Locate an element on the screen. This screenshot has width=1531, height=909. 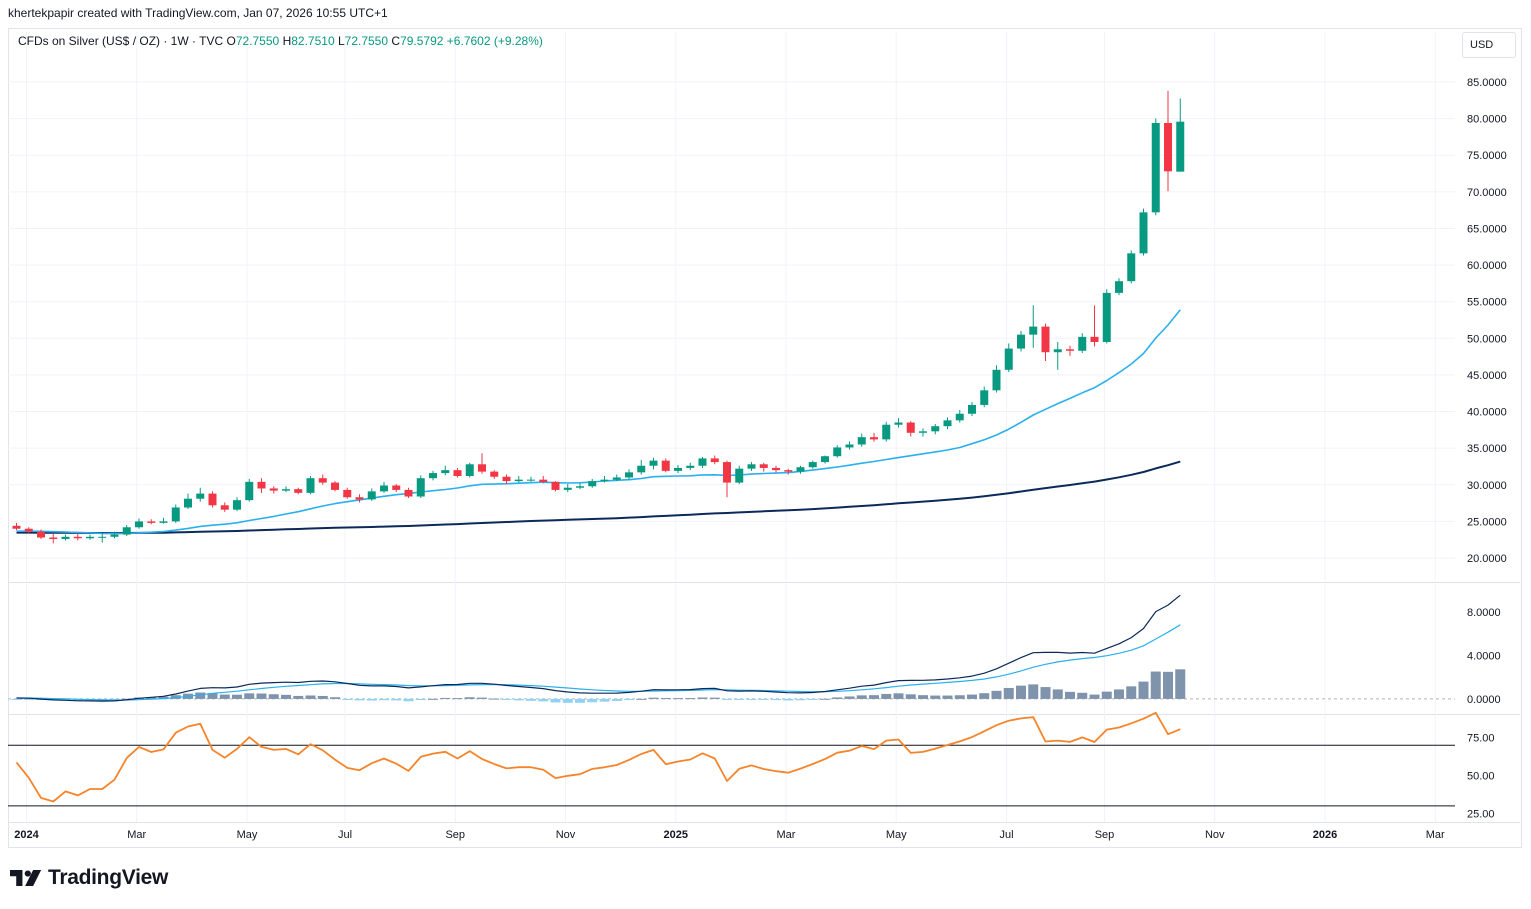
brand-name: TradingView is located at coordinates (108, 877).